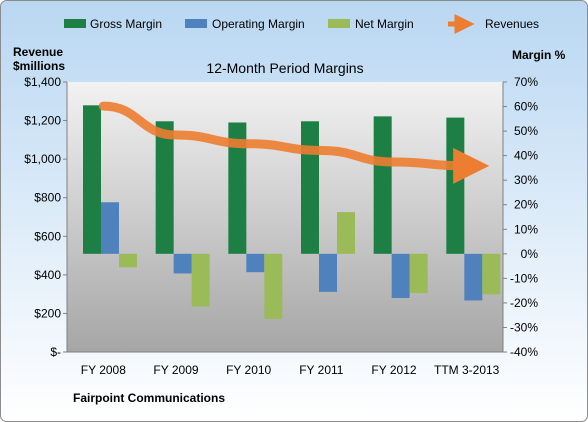  Describe the element at coordinates (526, 131) in the screenshot. I see `right-axis-tick-label: 50%` at that location.